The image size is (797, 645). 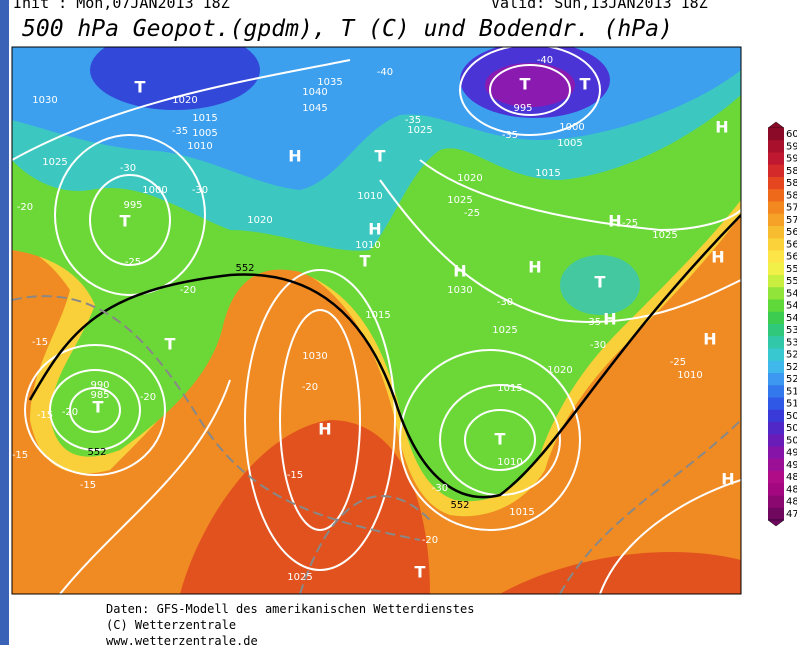 I want to click on legend-top-tip, so click(x=776, y=125).